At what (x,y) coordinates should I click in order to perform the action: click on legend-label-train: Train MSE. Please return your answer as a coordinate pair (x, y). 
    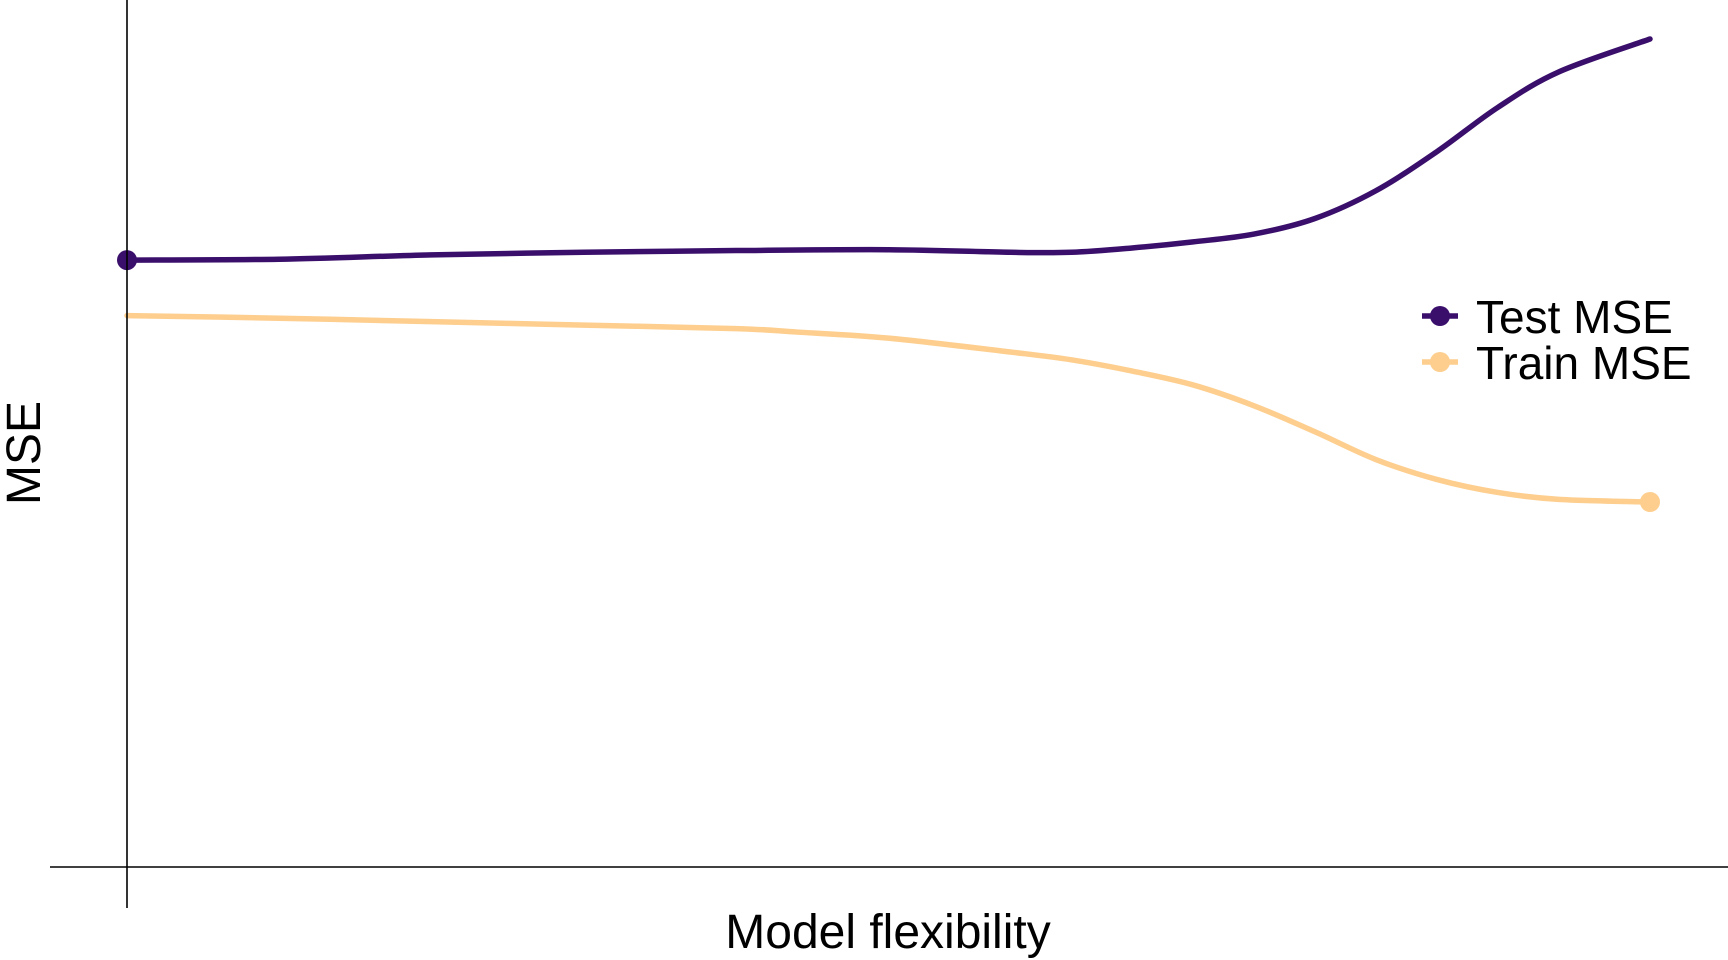
    Looking at the image, I should click on (1584, 363).